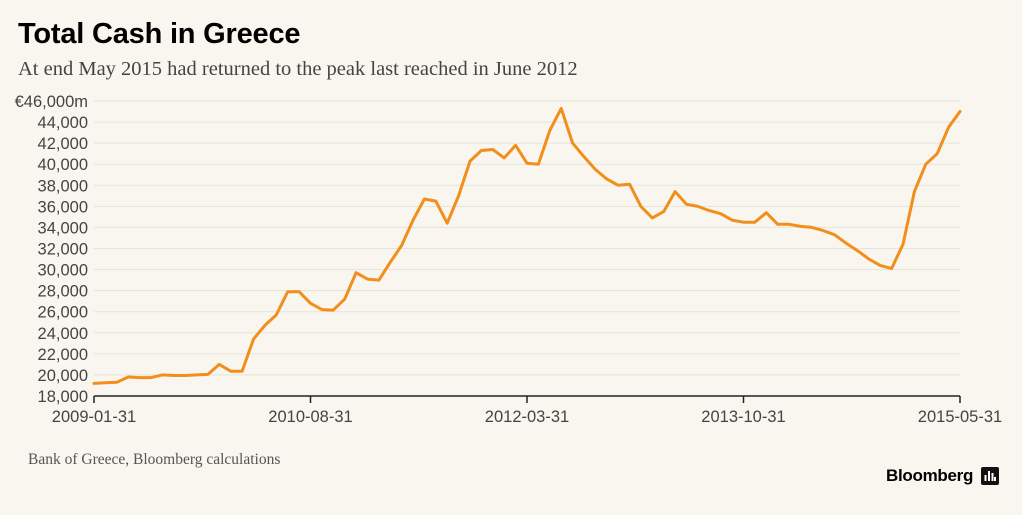  I want to click on y-tick-label: 34,000, so click(63, 228).